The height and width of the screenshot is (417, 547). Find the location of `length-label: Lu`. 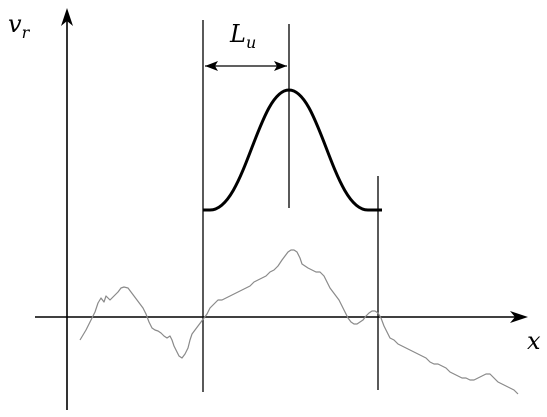

length-label: Lu is located at coordinates (242, 36).